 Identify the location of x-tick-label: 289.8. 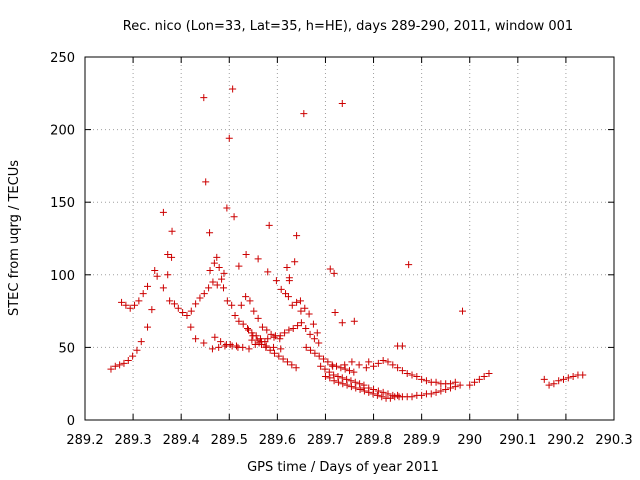
(373, 440).